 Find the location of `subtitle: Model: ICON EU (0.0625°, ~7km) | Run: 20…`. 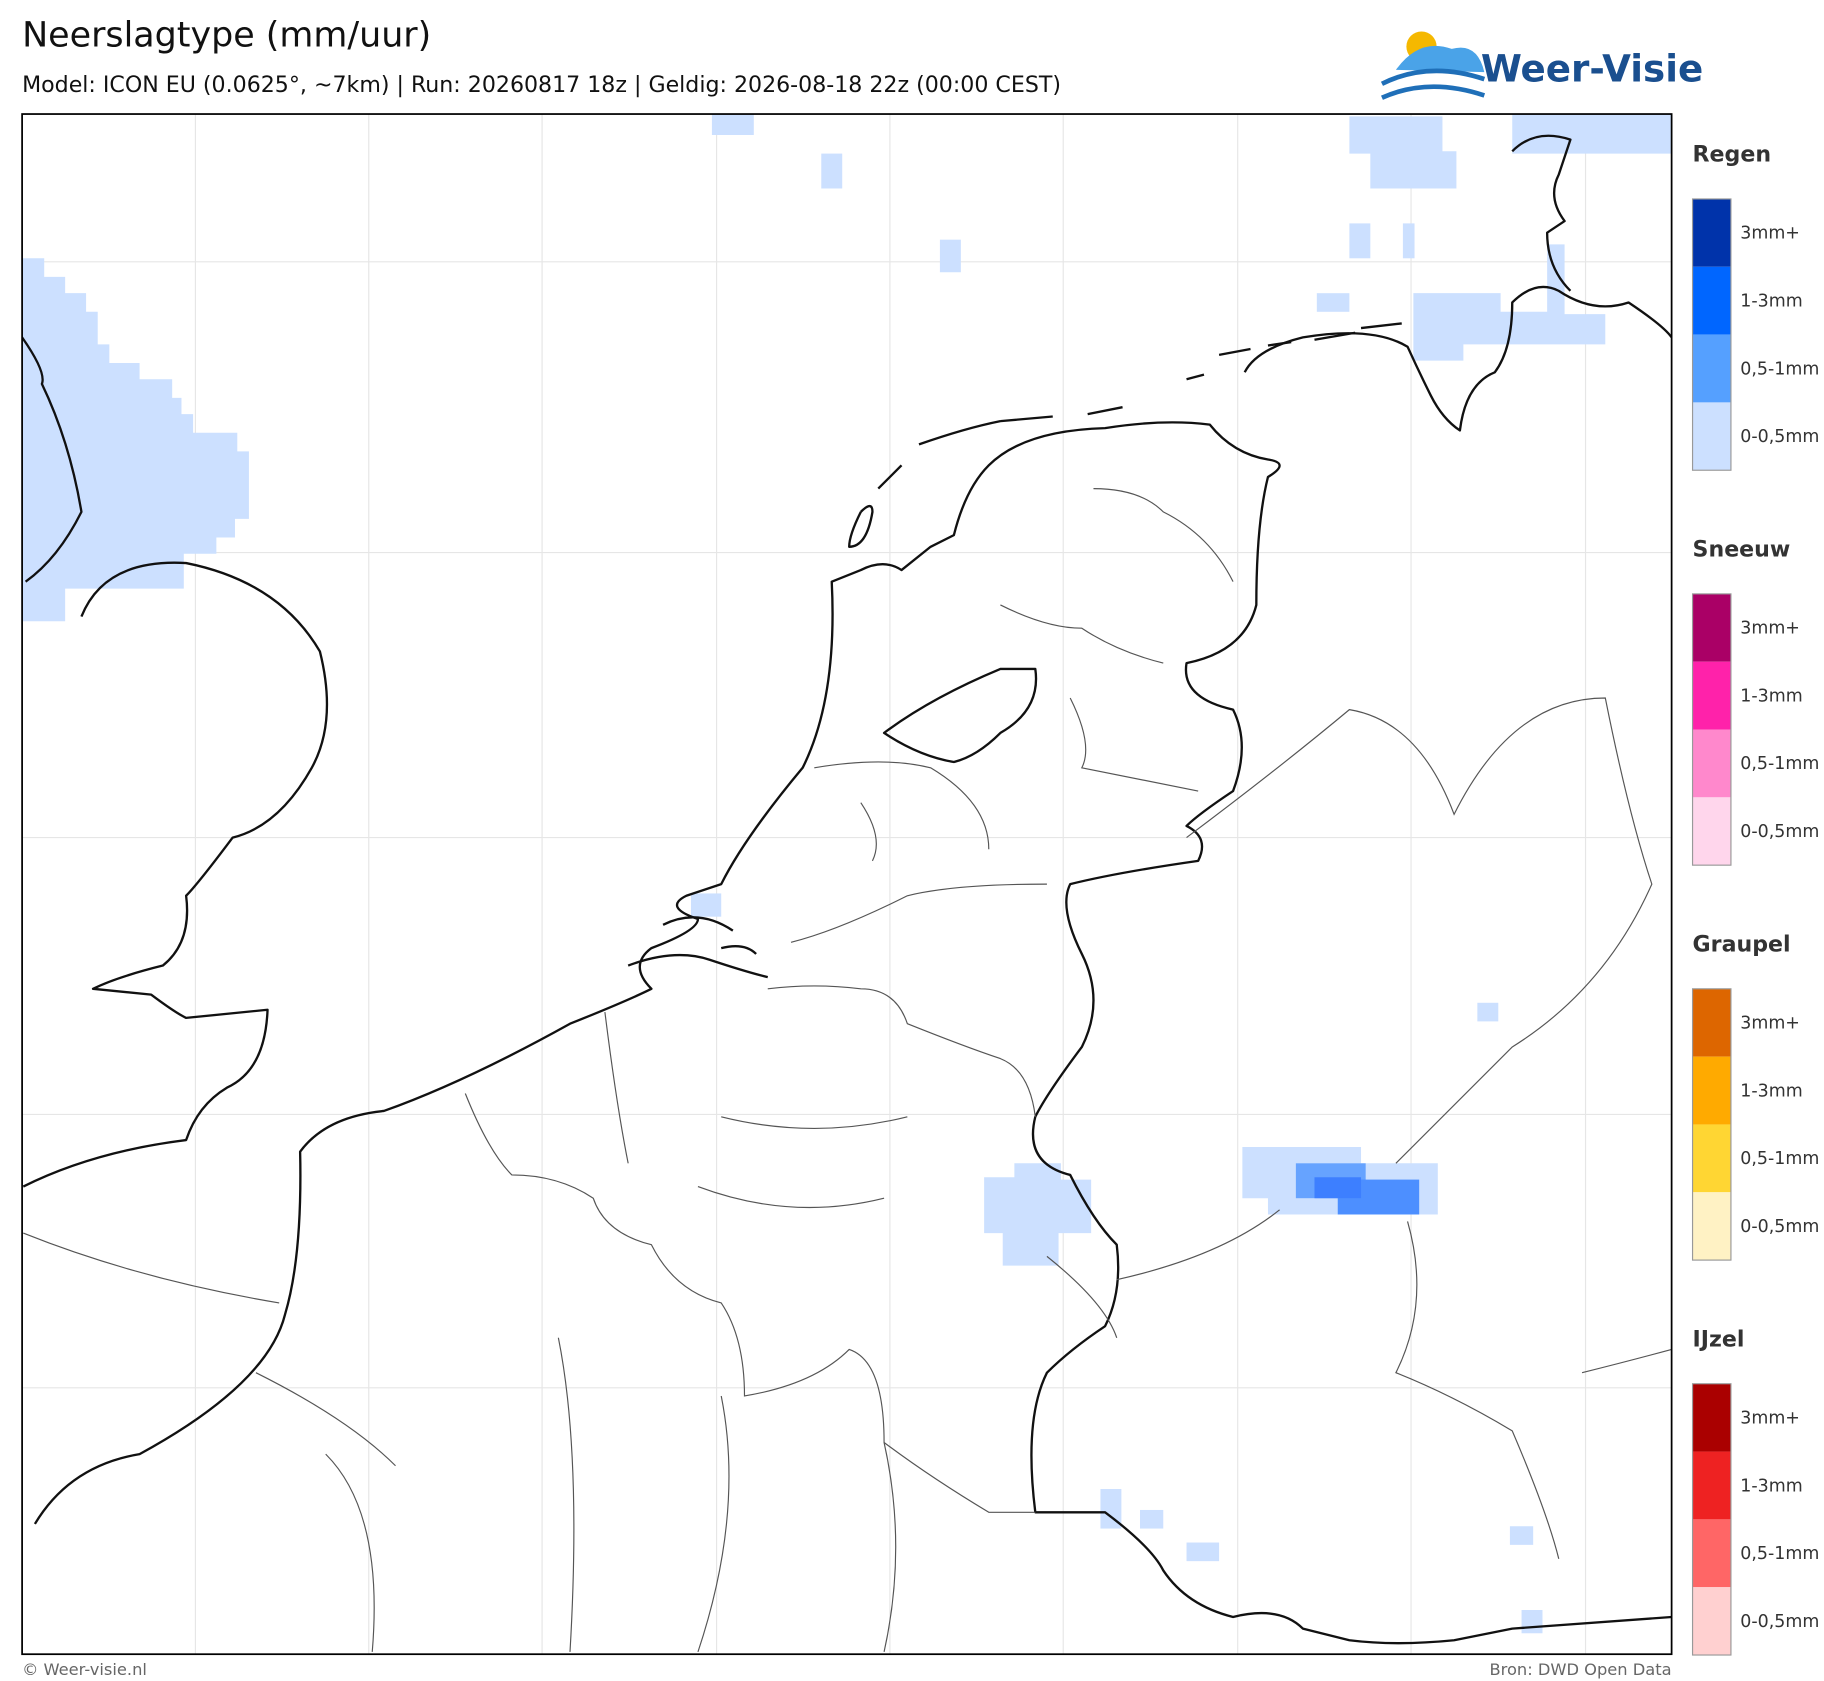

subtitle: Model: ICON EU (0.0625°, ~7km) | Run: 20… is located at coordinates (541, 85).